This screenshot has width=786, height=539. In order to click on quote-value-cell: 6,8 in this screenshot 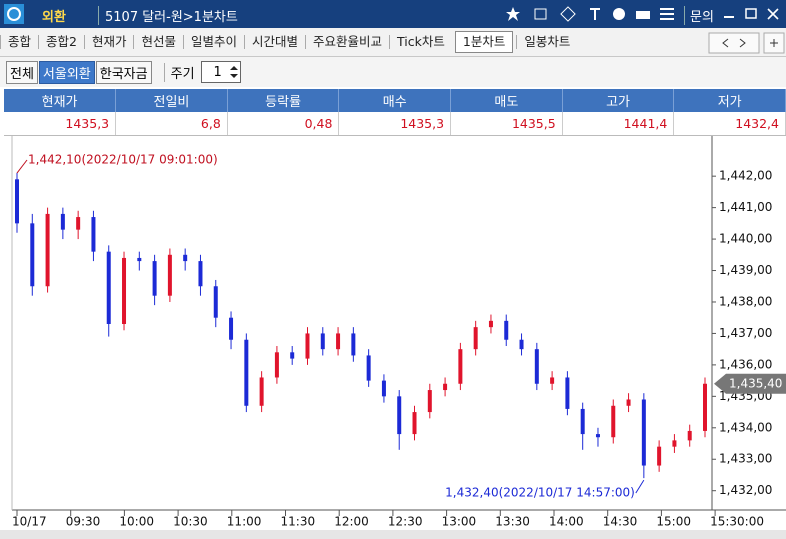, I will do `click(171, 124)`.